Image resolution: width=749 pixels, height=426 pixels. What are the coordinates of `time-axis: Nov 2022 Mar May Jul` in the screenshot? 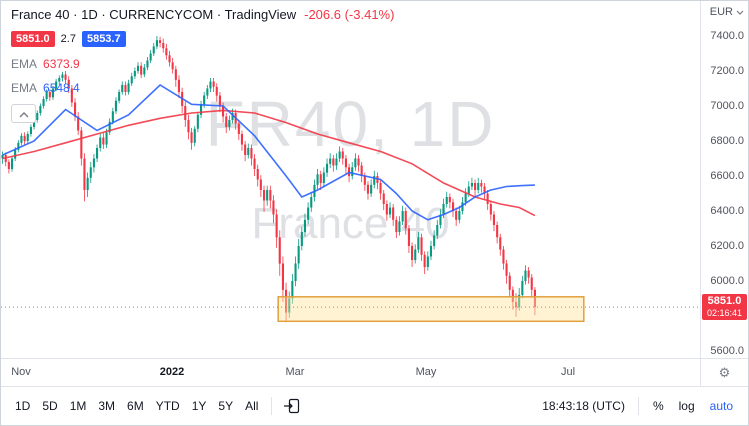 It's located at (350, 372).